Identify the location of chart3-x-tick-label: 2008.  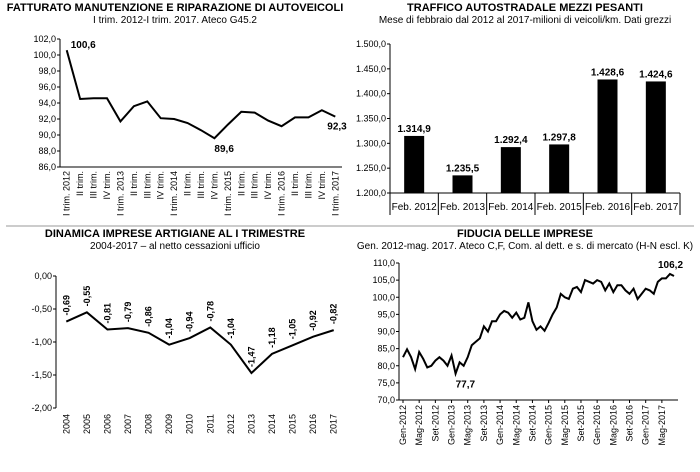
(149, 424).